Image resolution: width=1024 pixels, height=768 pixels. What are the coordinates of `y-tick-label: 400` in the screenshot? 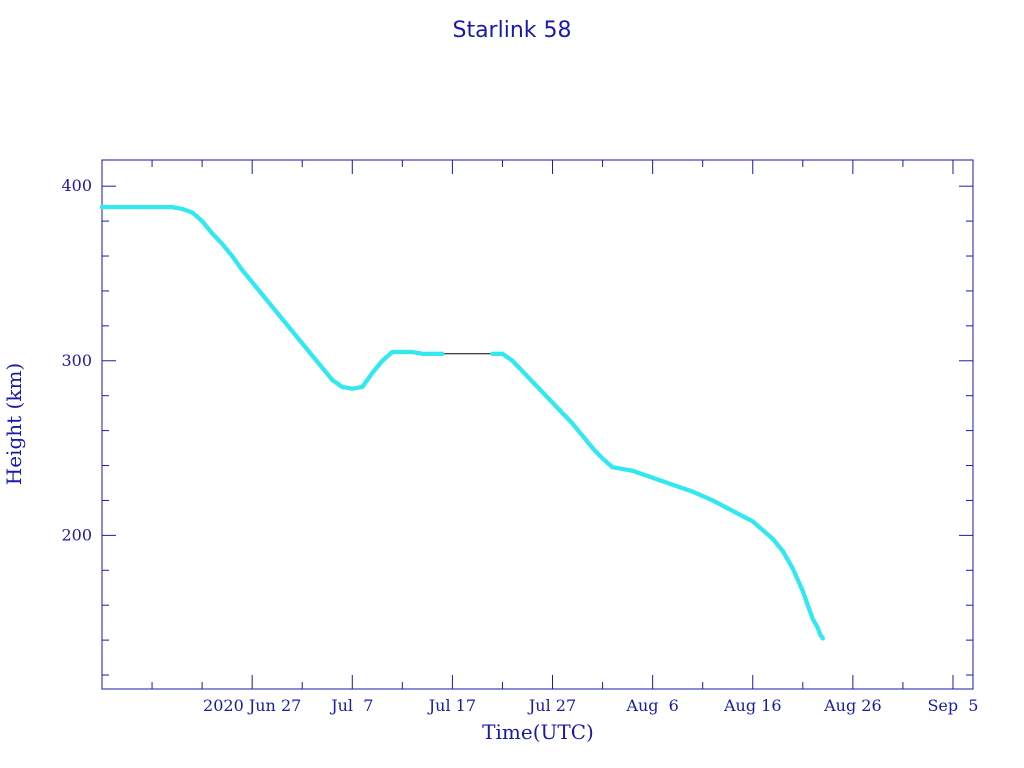 It's located at (76, 185).